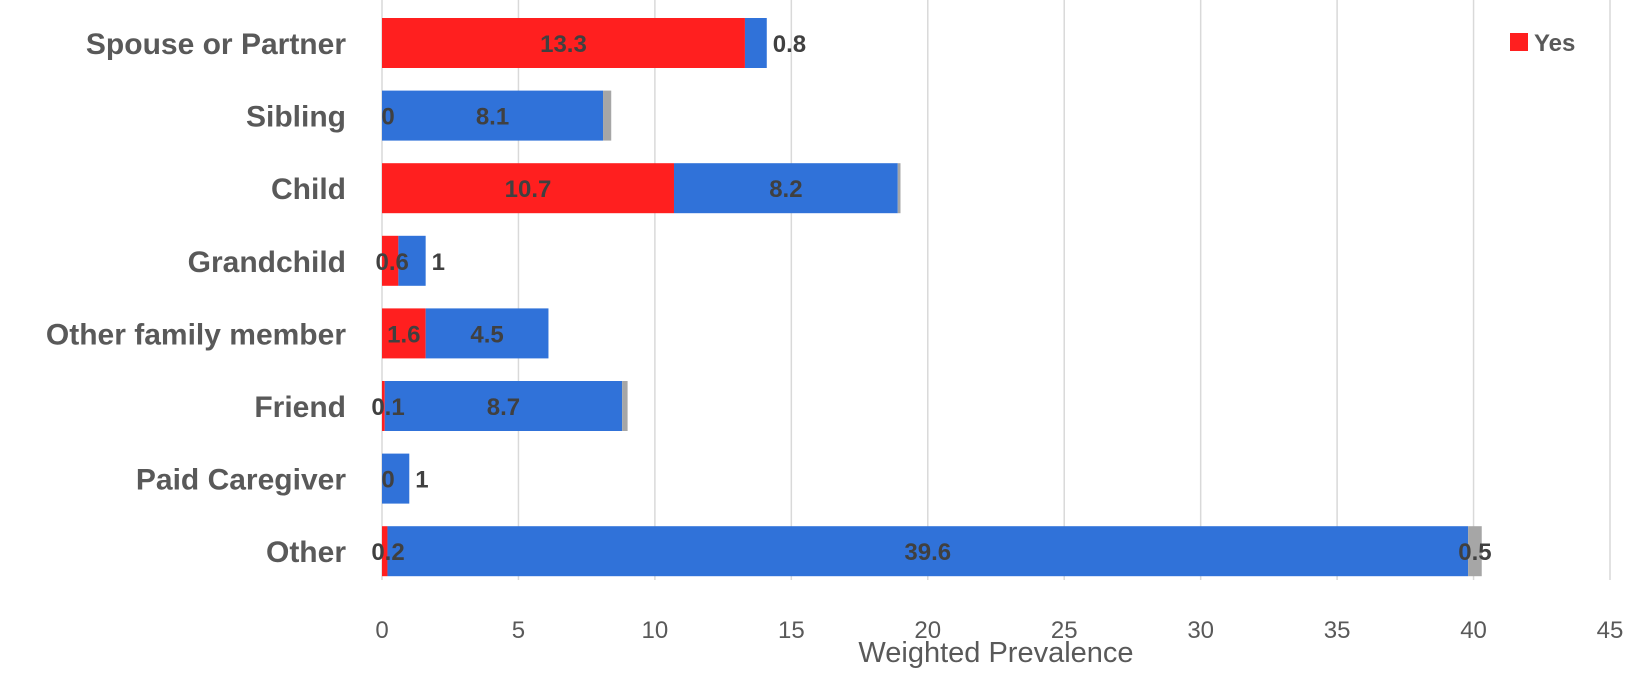  What do you see at coordinates (267, 262) in the screenshot?
I see `category-label: Grandchild` at bounding box center [267, 262].